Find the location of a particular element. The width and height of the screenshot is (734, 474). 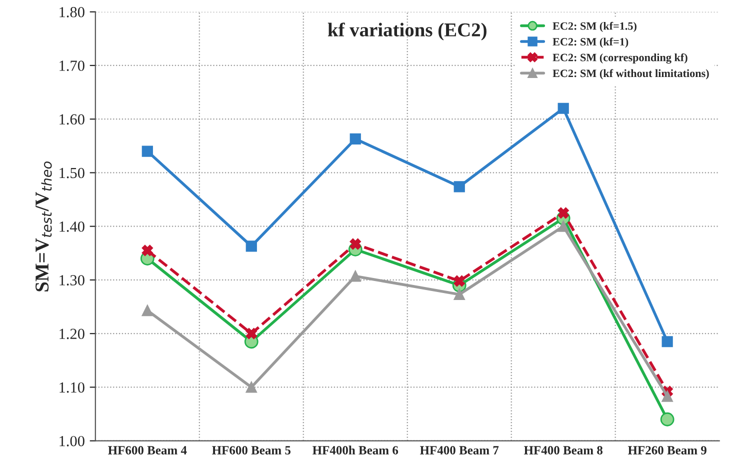

x-tick-label: HF600 Beam 4 is located at coordinates (147, 450).